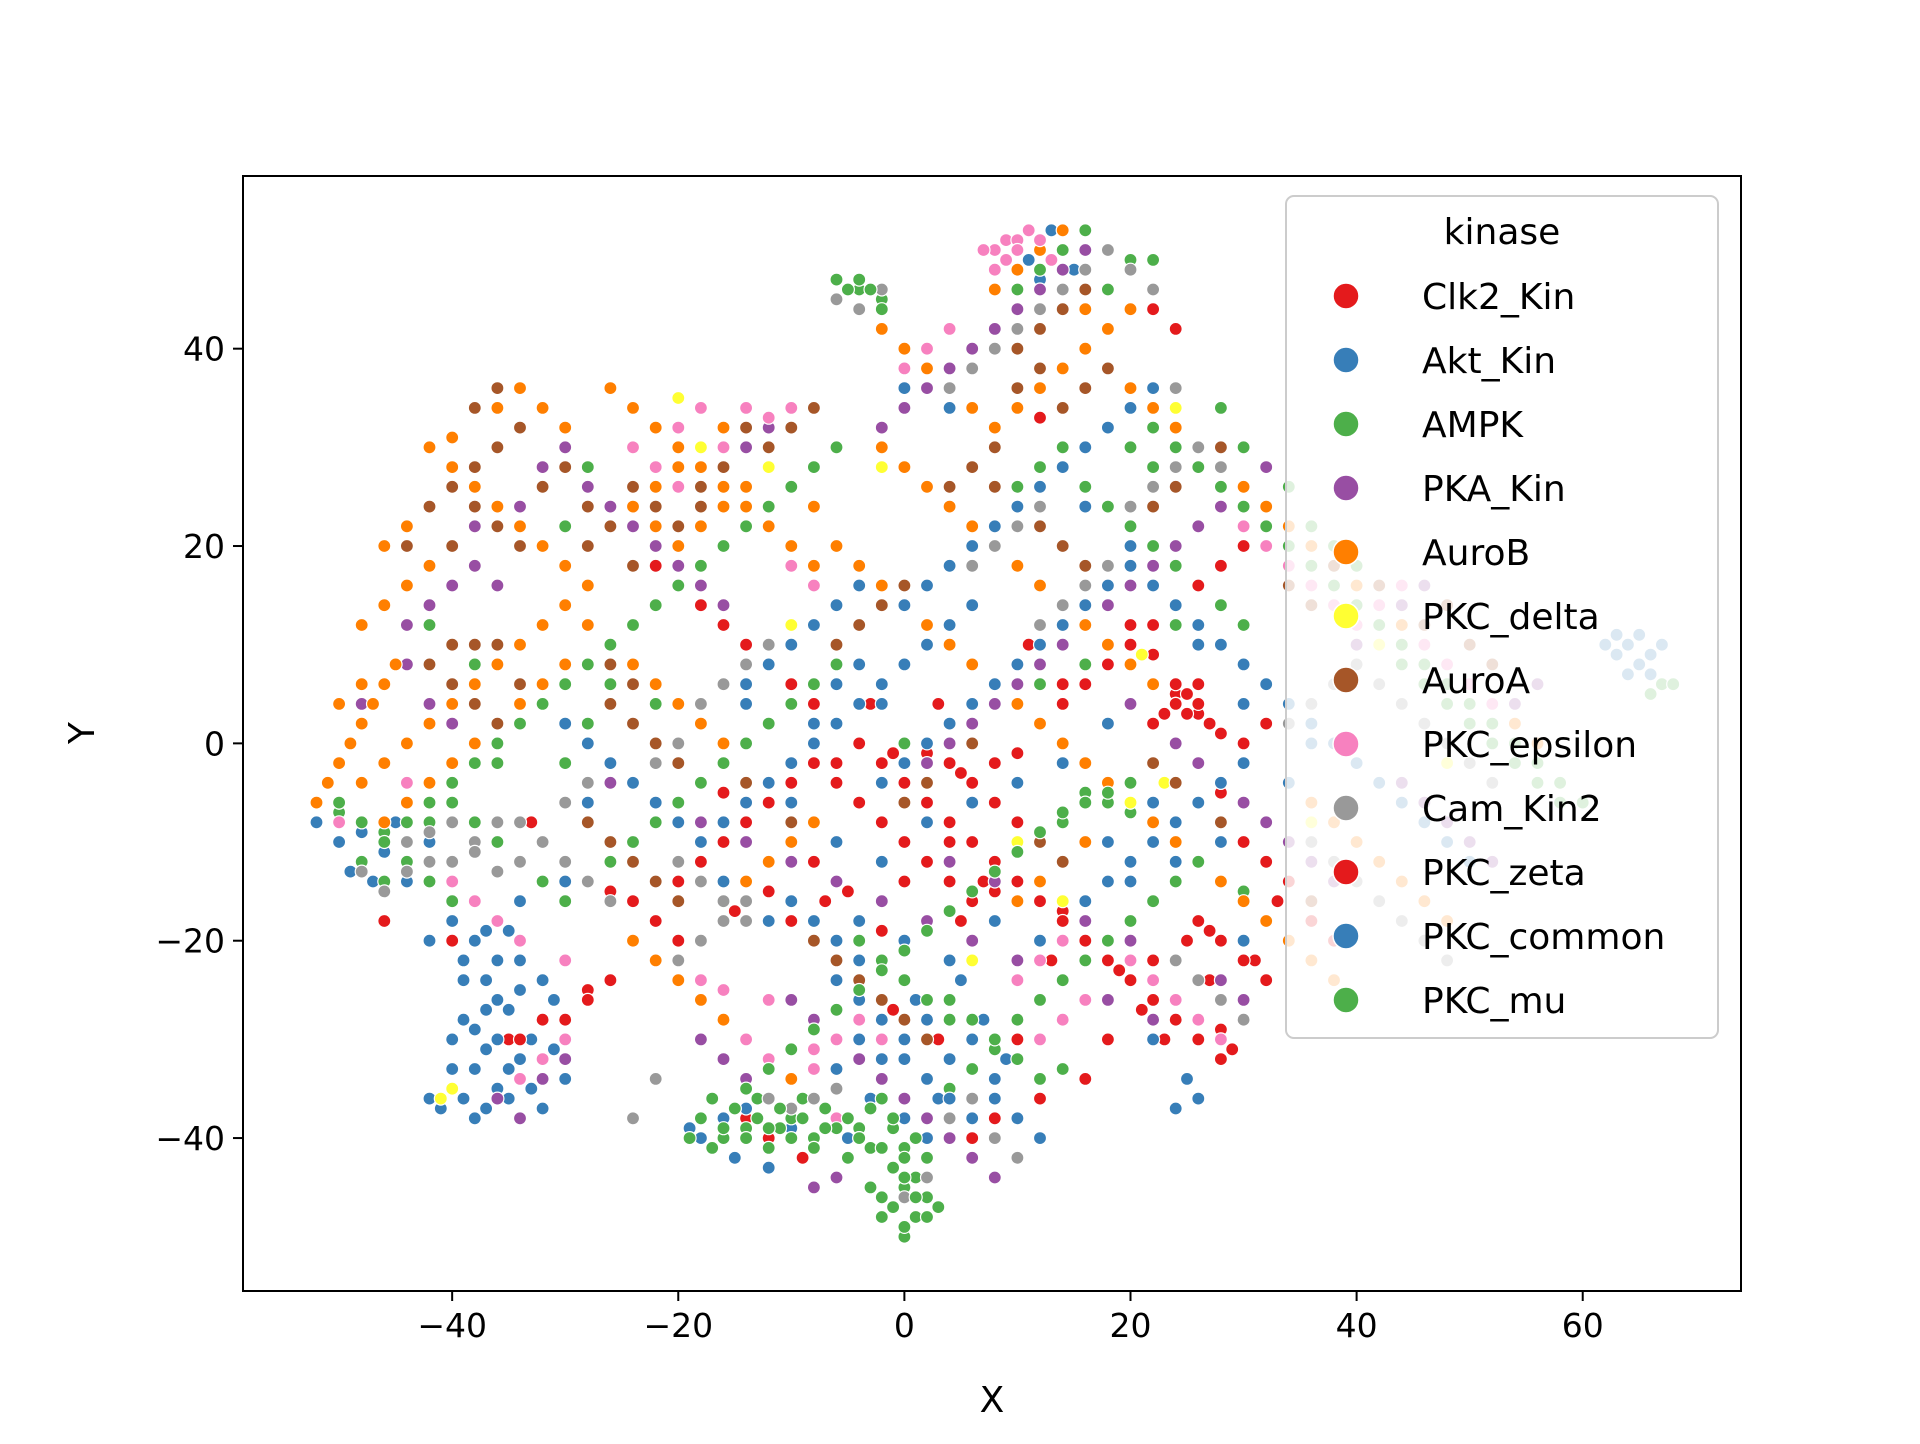  What do you see at coordinates (1346, 424) in the screenshot?
I see `legend-marker` at bounding box center [1346, 424].